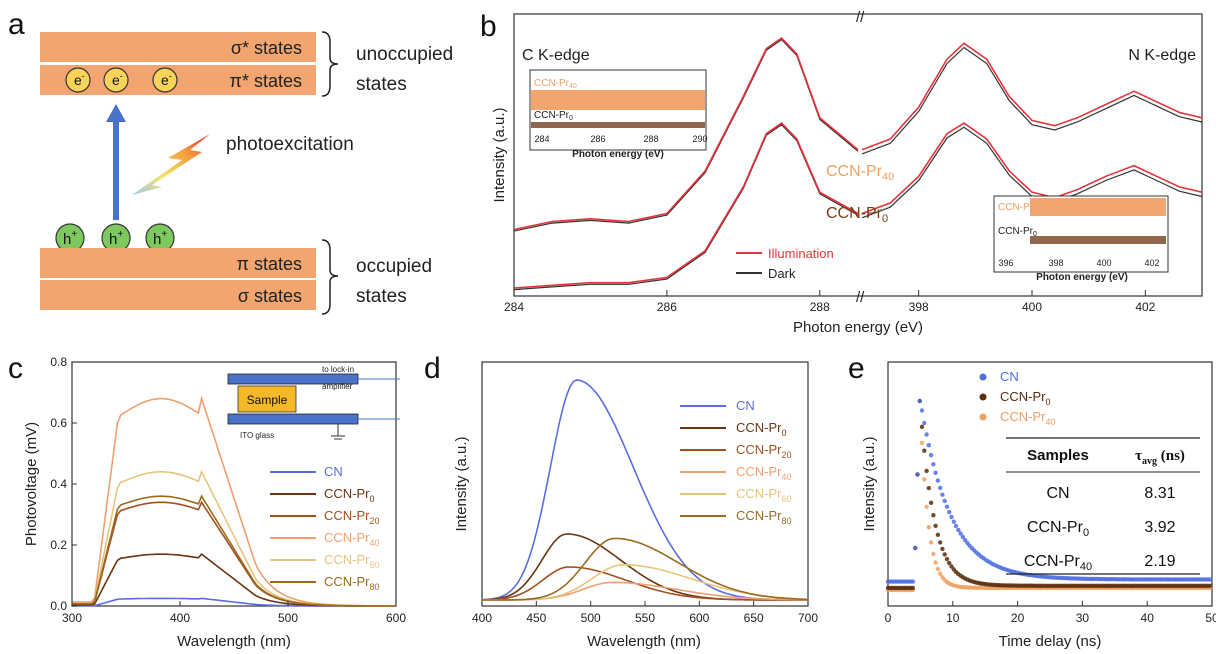 This screenshot has height=654, width=1216. I want to click on c-ytick-label: 0.2, so click(58, 545).